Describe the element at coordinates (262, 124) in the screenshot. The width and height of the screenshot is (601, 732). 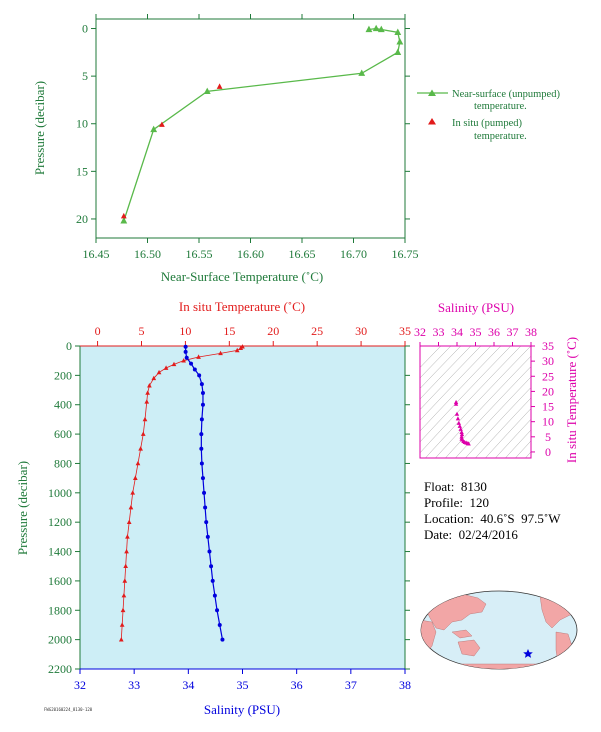
I see `chart1-unpumped-line` at that location.